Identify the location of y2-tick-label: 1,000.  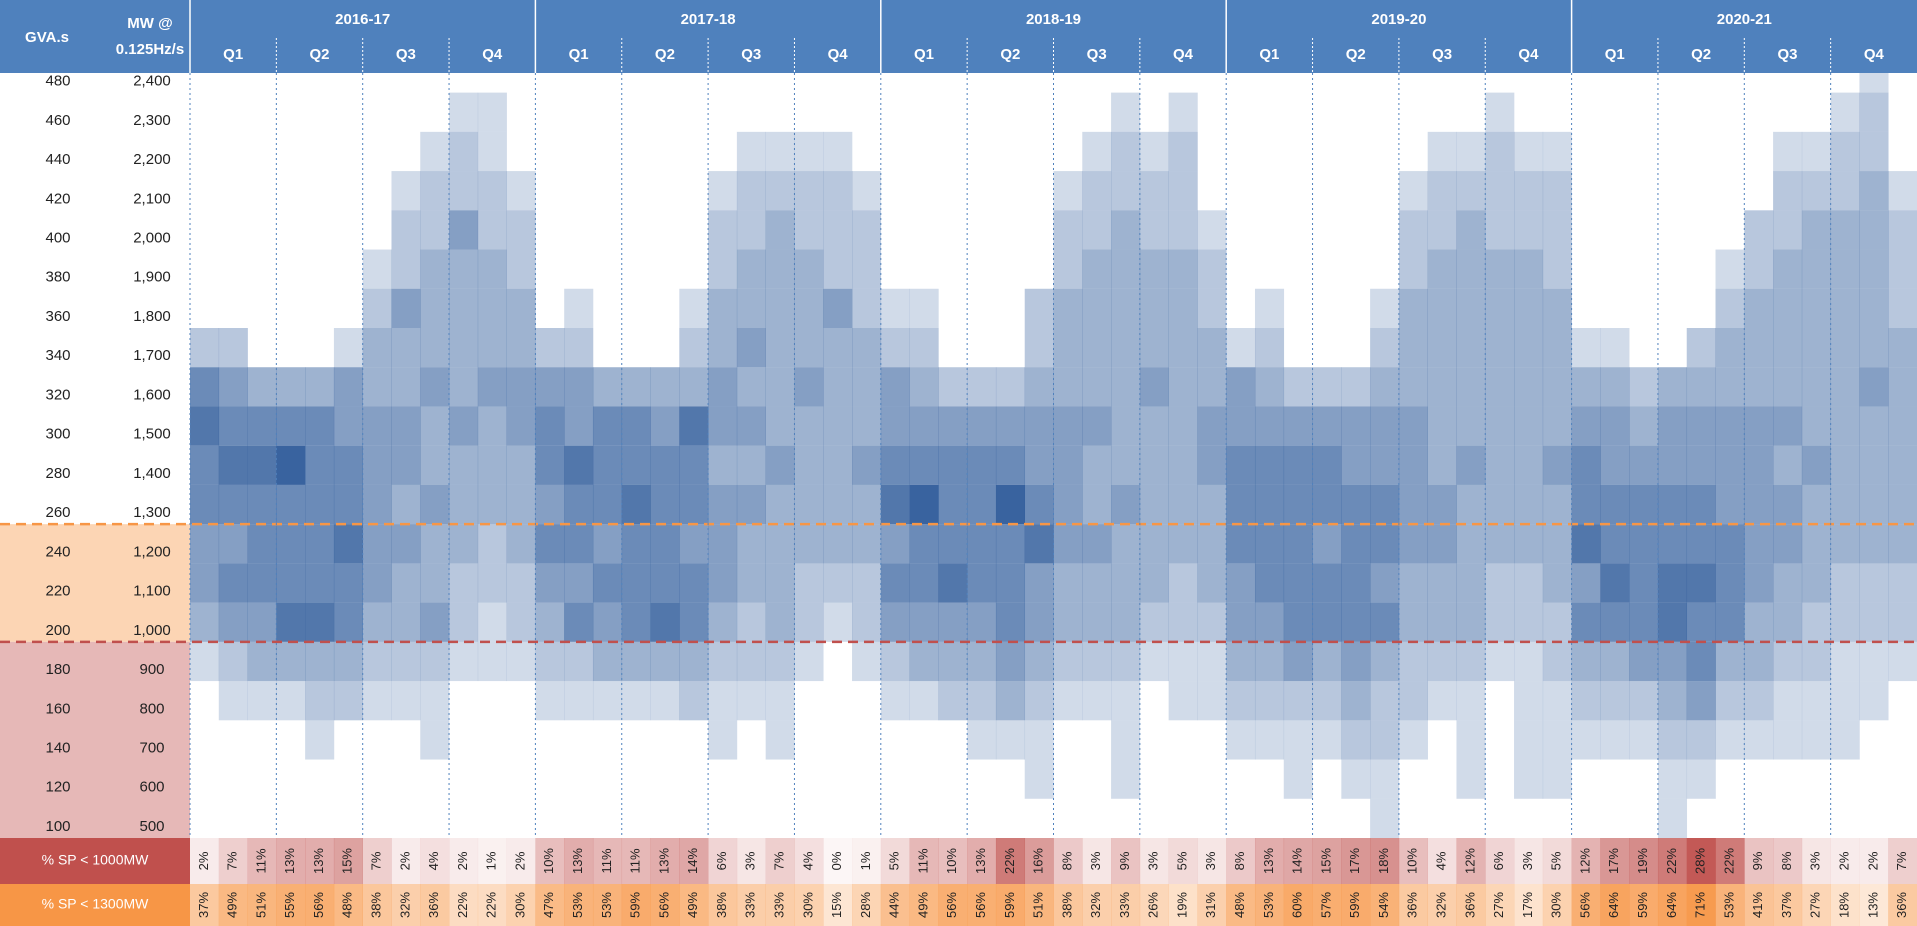
(152, 630).